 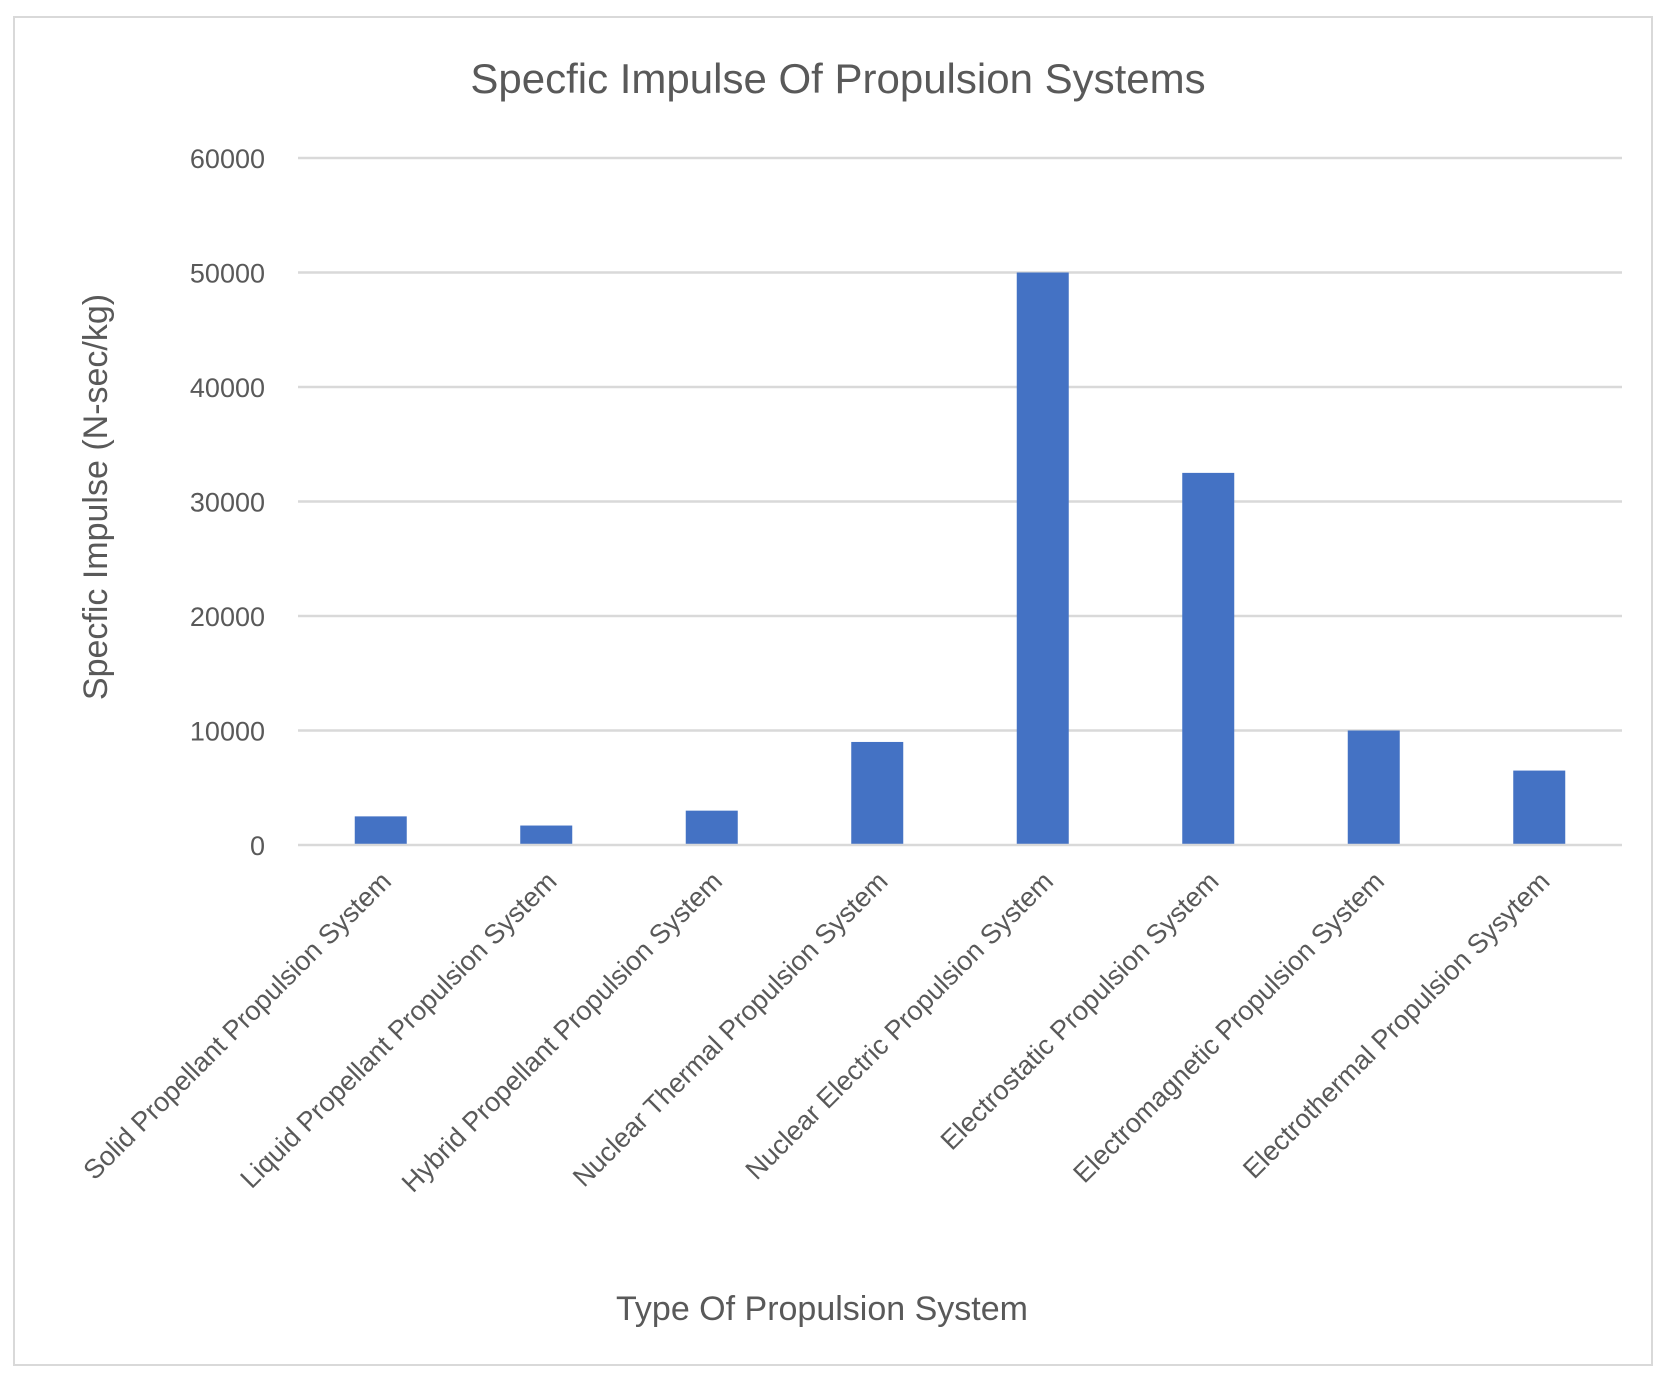 What do you see at coordinates (227, 274) in the screenshot?
I see `y-tick-label: 50000` at bounding box center [227, 274].